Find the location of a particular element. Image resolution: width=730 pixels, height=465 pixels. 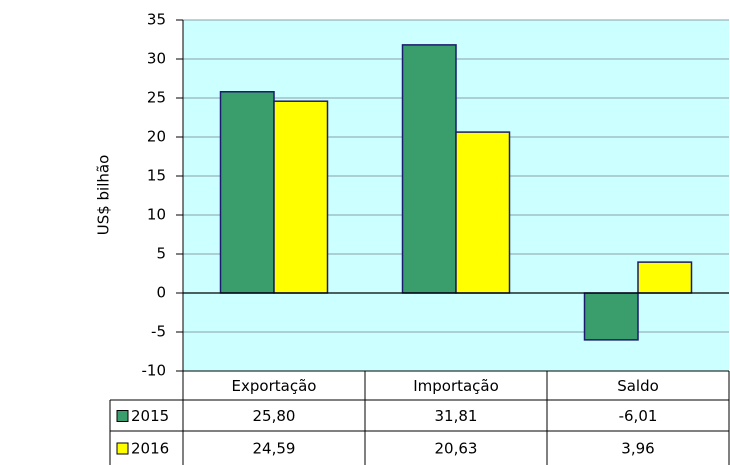

y-tick-label: 35 is located at coordinates (156, 20).